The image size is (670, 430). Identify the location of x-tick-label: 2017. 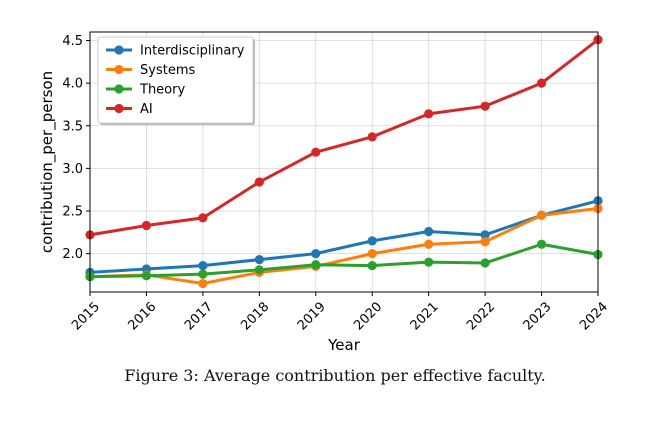
(199, 316).